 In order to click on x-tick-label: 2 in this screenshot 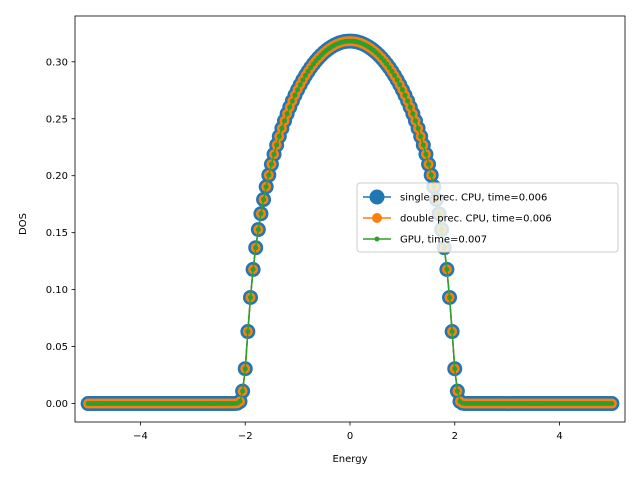, I will do `click(455, 436)`.